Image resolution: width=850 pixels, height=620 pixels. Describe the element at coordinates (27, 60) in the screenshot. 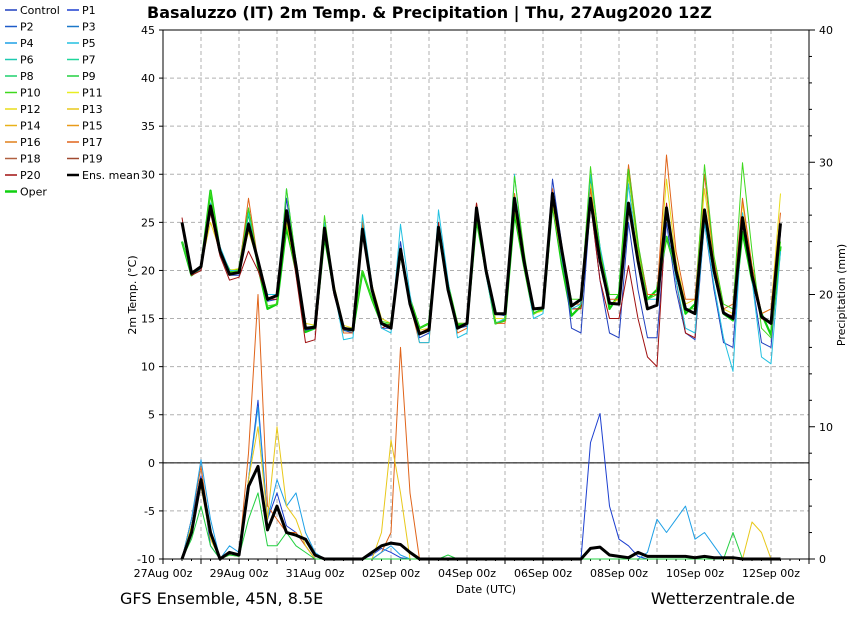

I see `legend-label: P6` at that location.